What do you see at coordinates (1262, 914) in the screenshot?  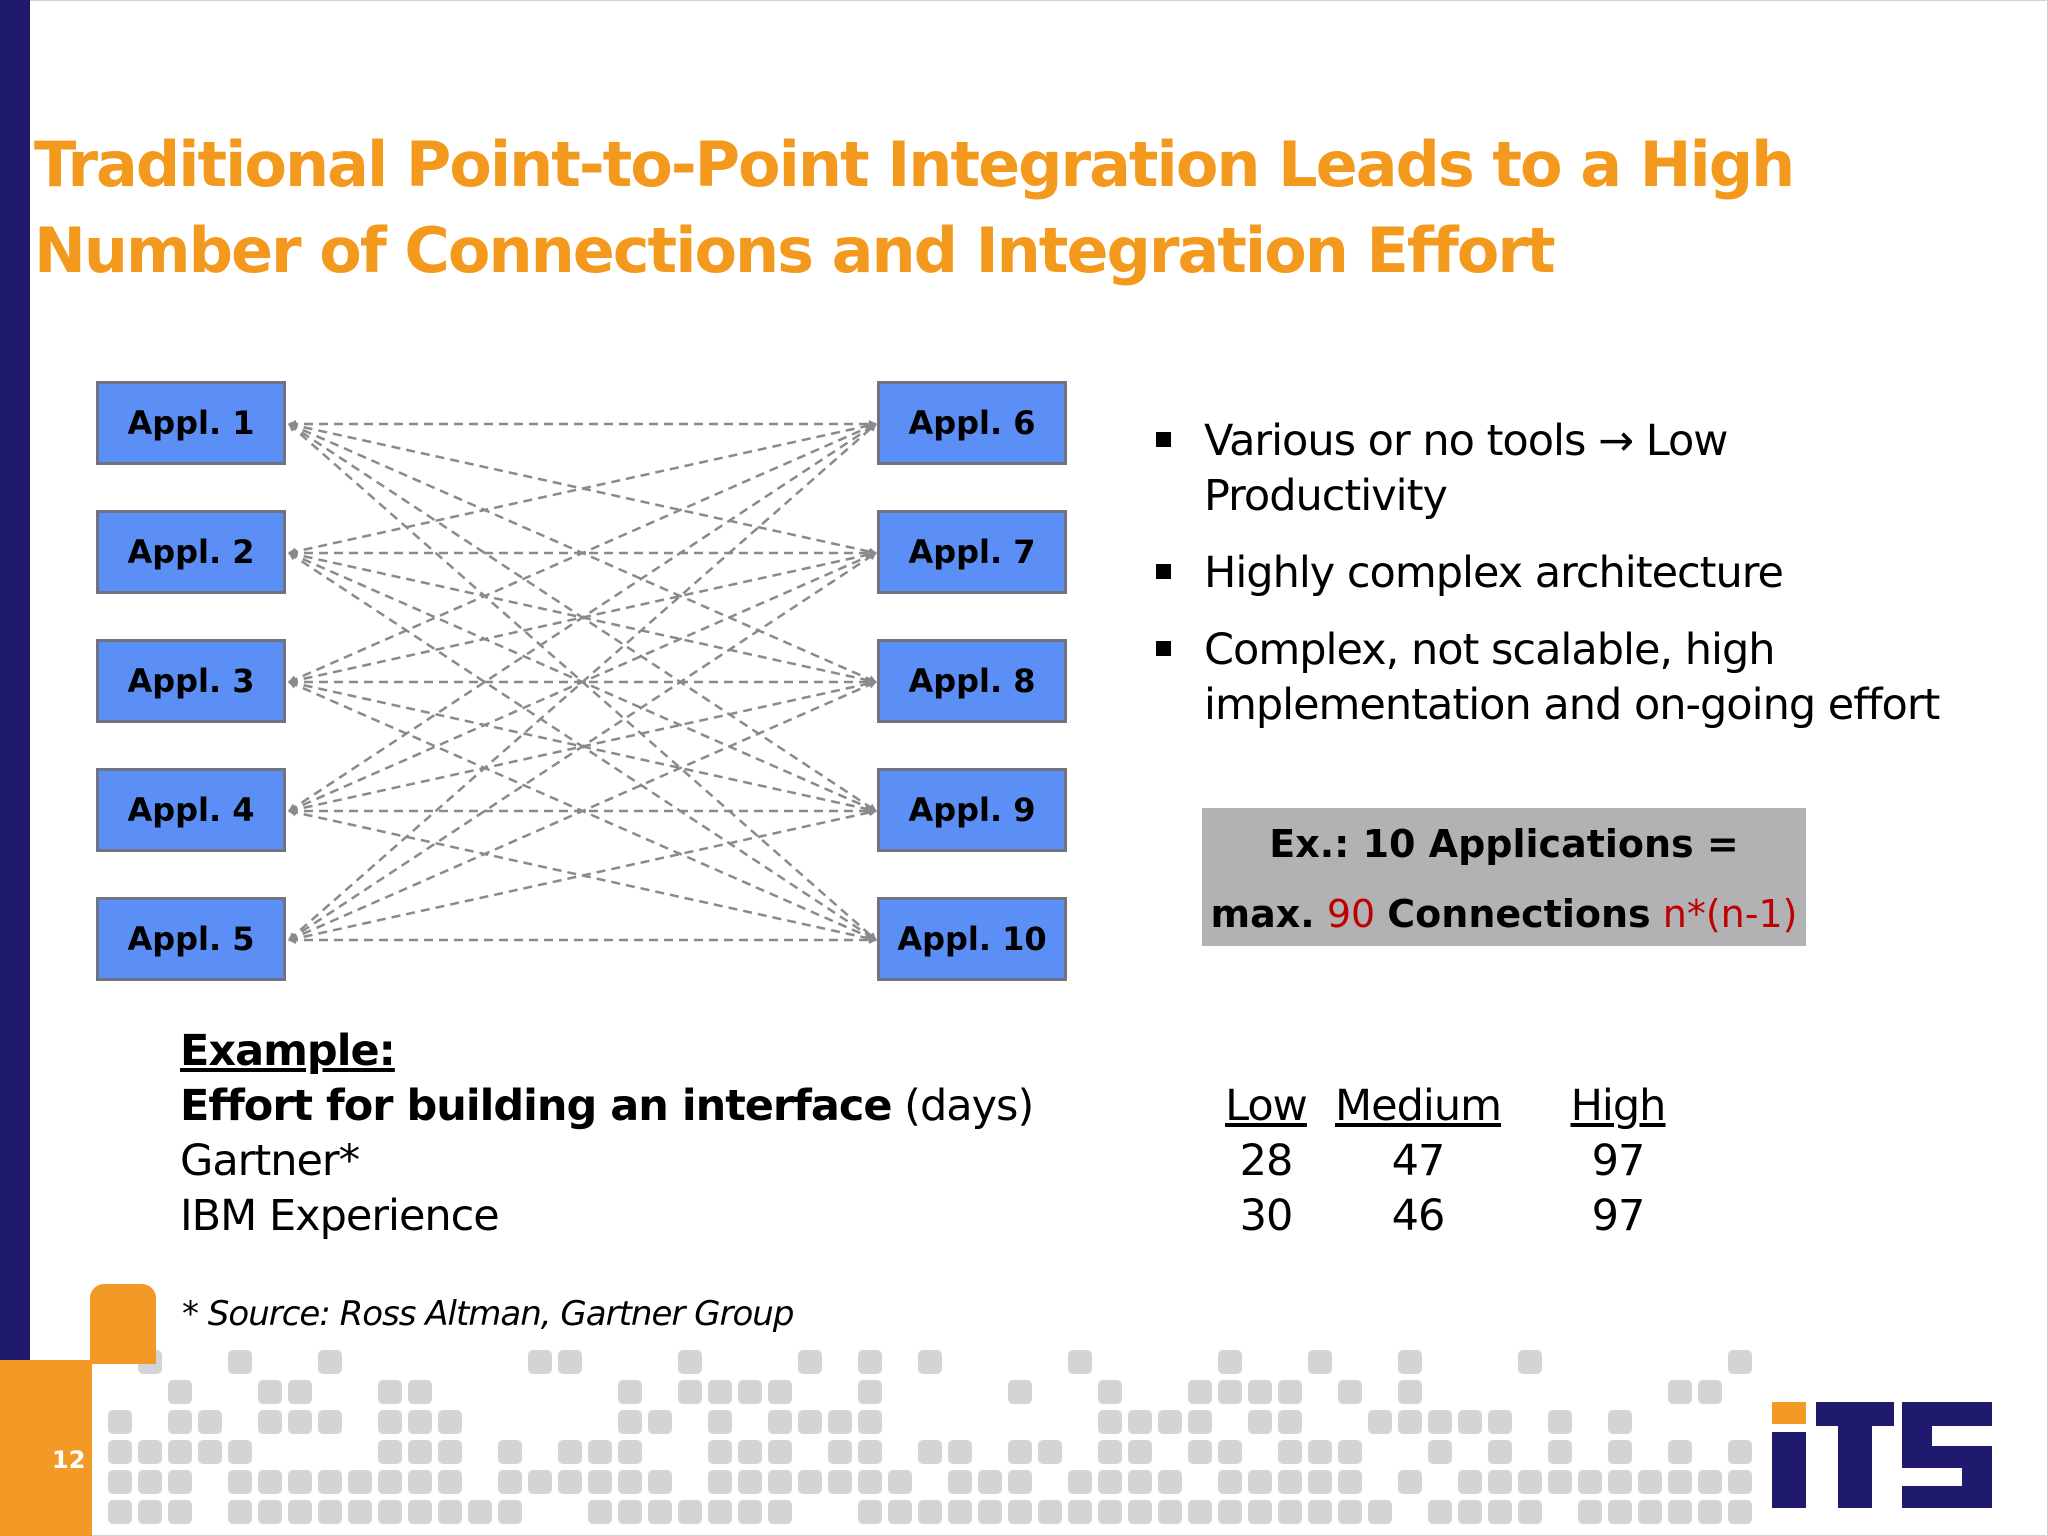 I see `max-label: max.` at bounding box center [1262, 914].